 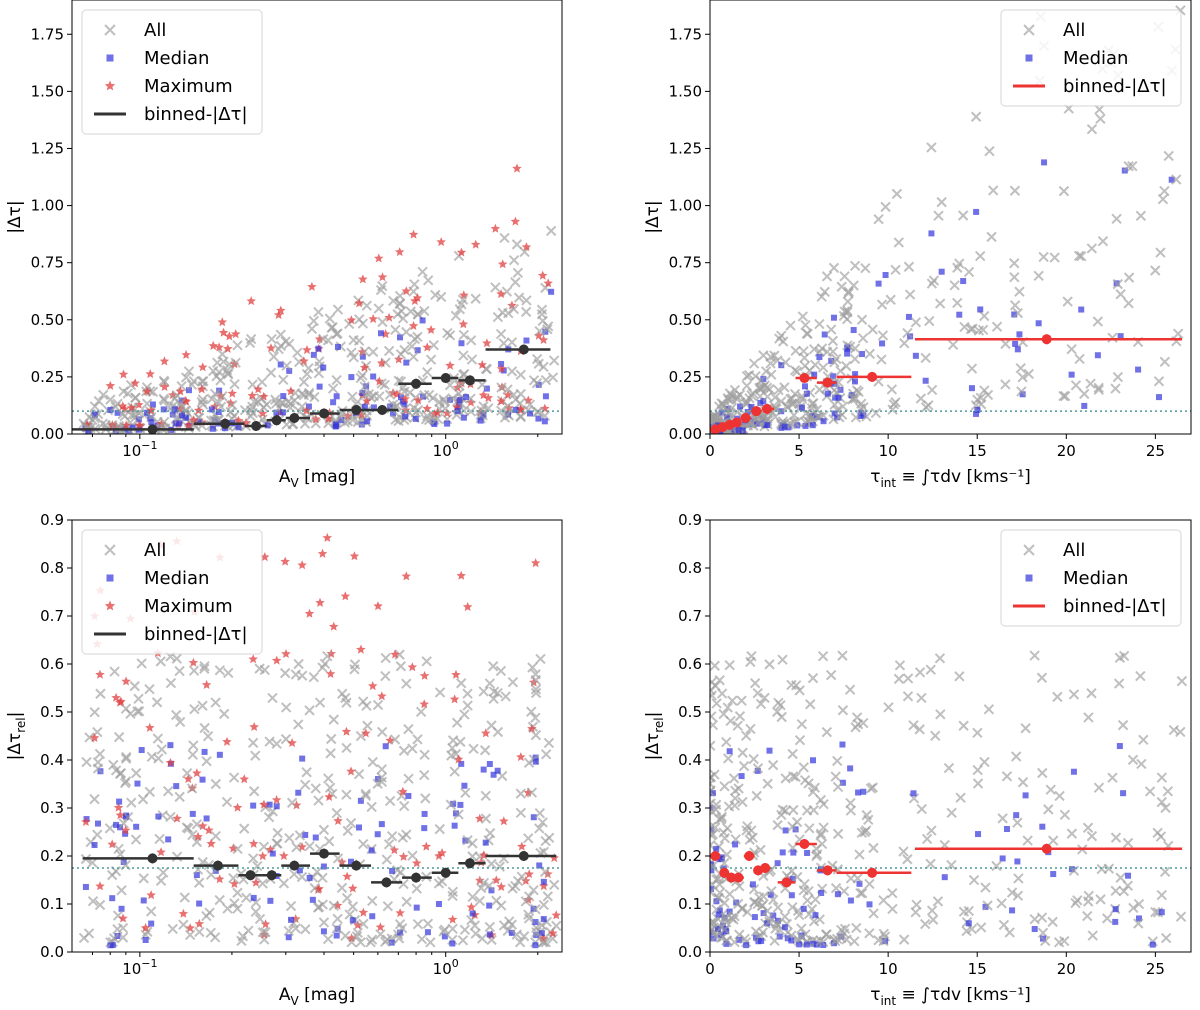 What do you see at coordinates (110, 550) in the screenshot?
I see `legend-all-marker` at bounding box center [110, 550].